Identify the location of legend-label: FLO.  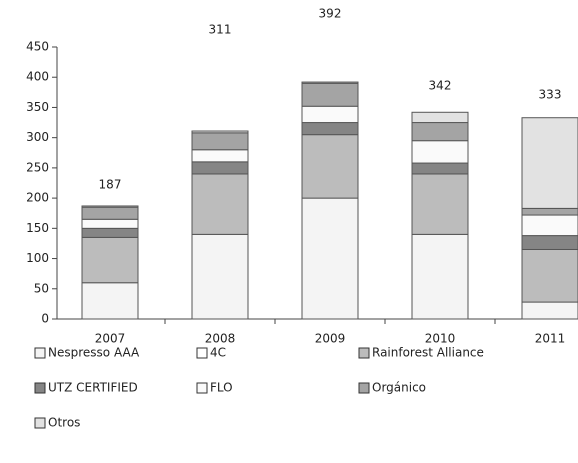
(221, 388).